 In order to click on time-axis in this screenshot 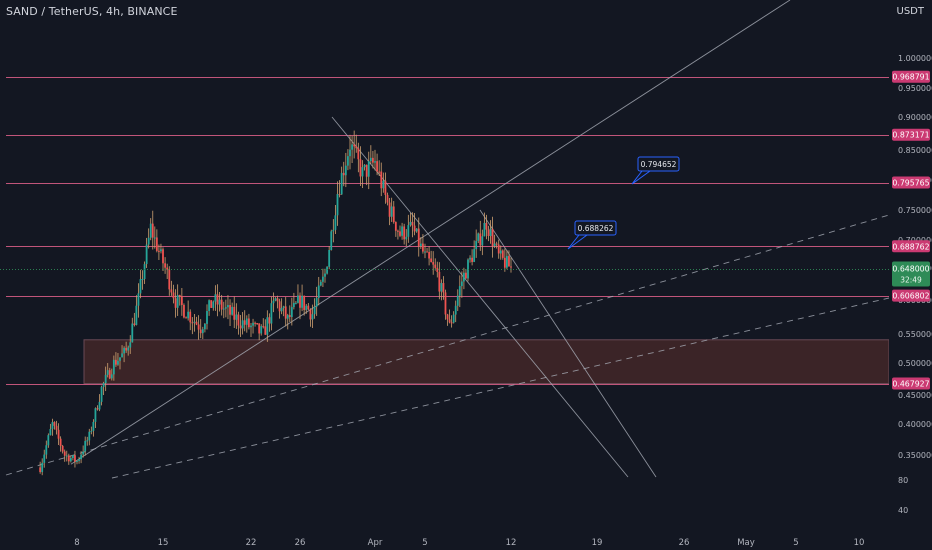, I will do `click(466, 540)`.